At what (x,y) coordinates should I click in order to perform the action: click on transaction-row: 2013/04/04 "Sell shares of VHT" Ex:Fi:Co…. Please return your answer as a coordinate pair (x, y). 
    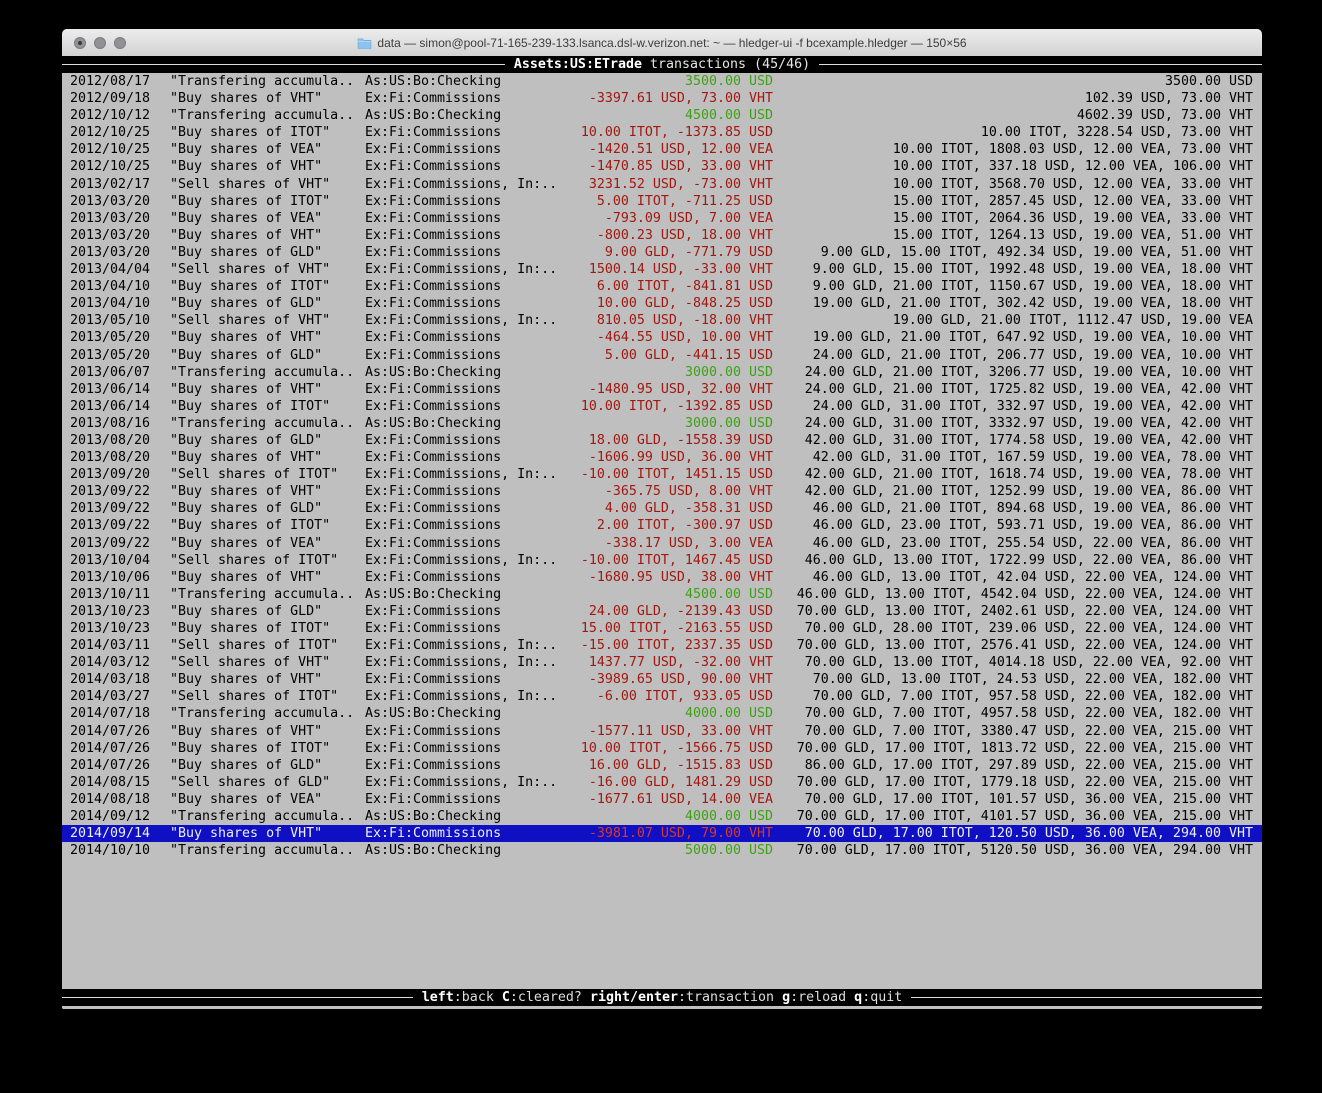
    Looking at the image, I should click on (662, 269).